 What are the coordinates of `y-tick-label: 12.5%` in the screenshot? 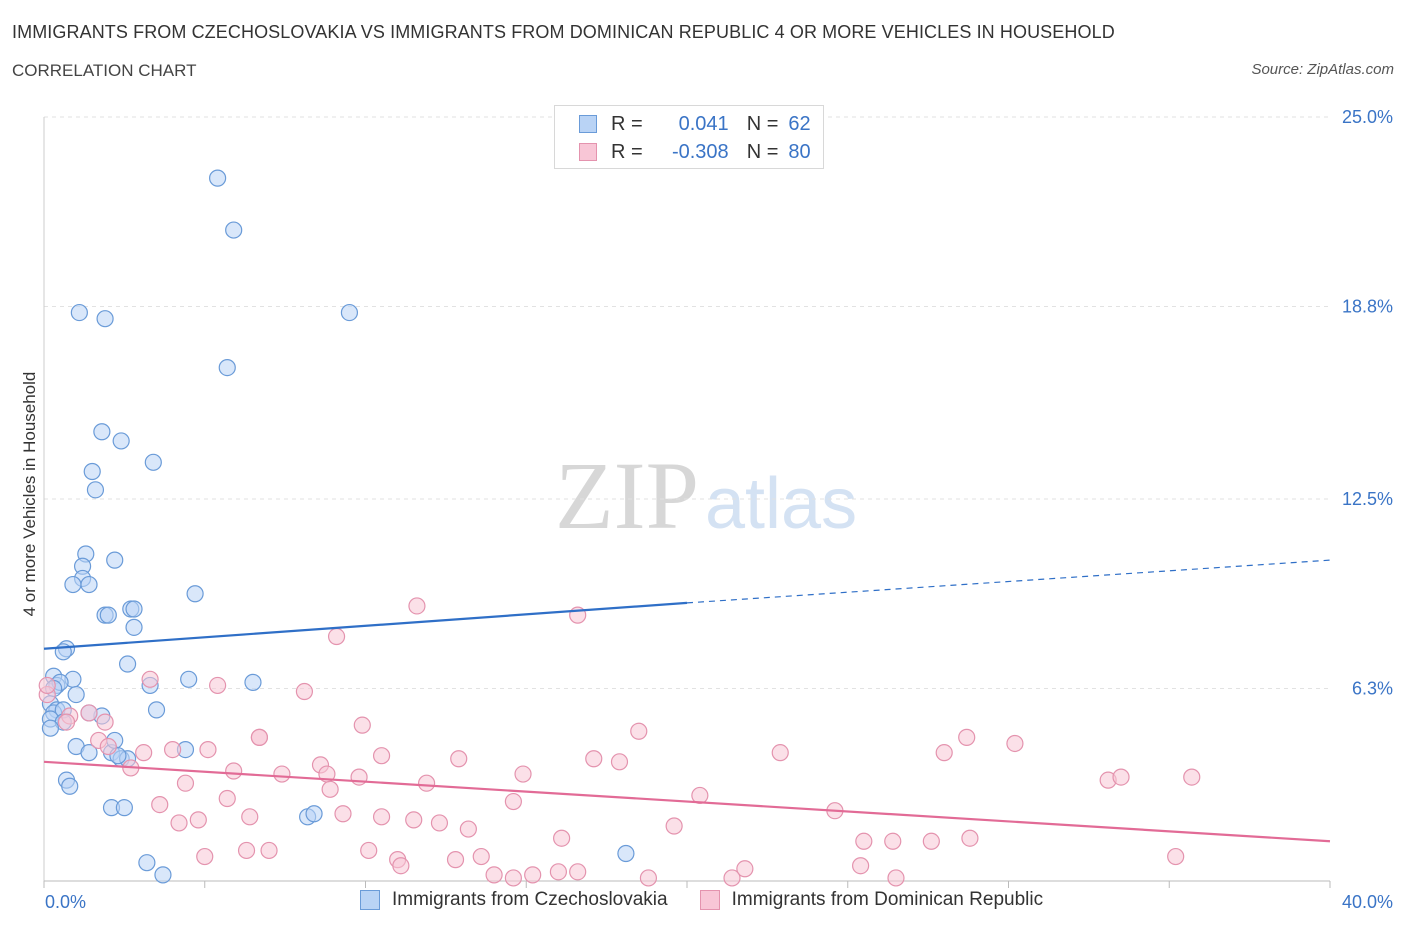 It's located at (1367, 499).